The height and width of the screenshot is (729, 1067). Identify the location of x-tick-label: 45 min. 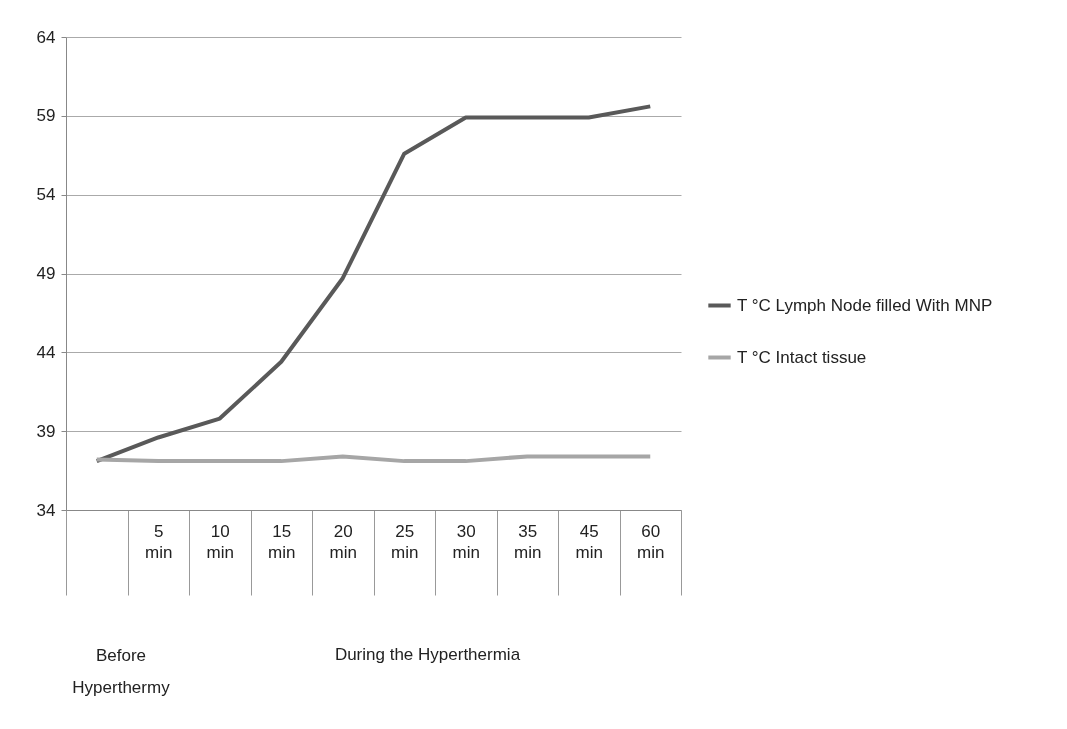
(589, 541).